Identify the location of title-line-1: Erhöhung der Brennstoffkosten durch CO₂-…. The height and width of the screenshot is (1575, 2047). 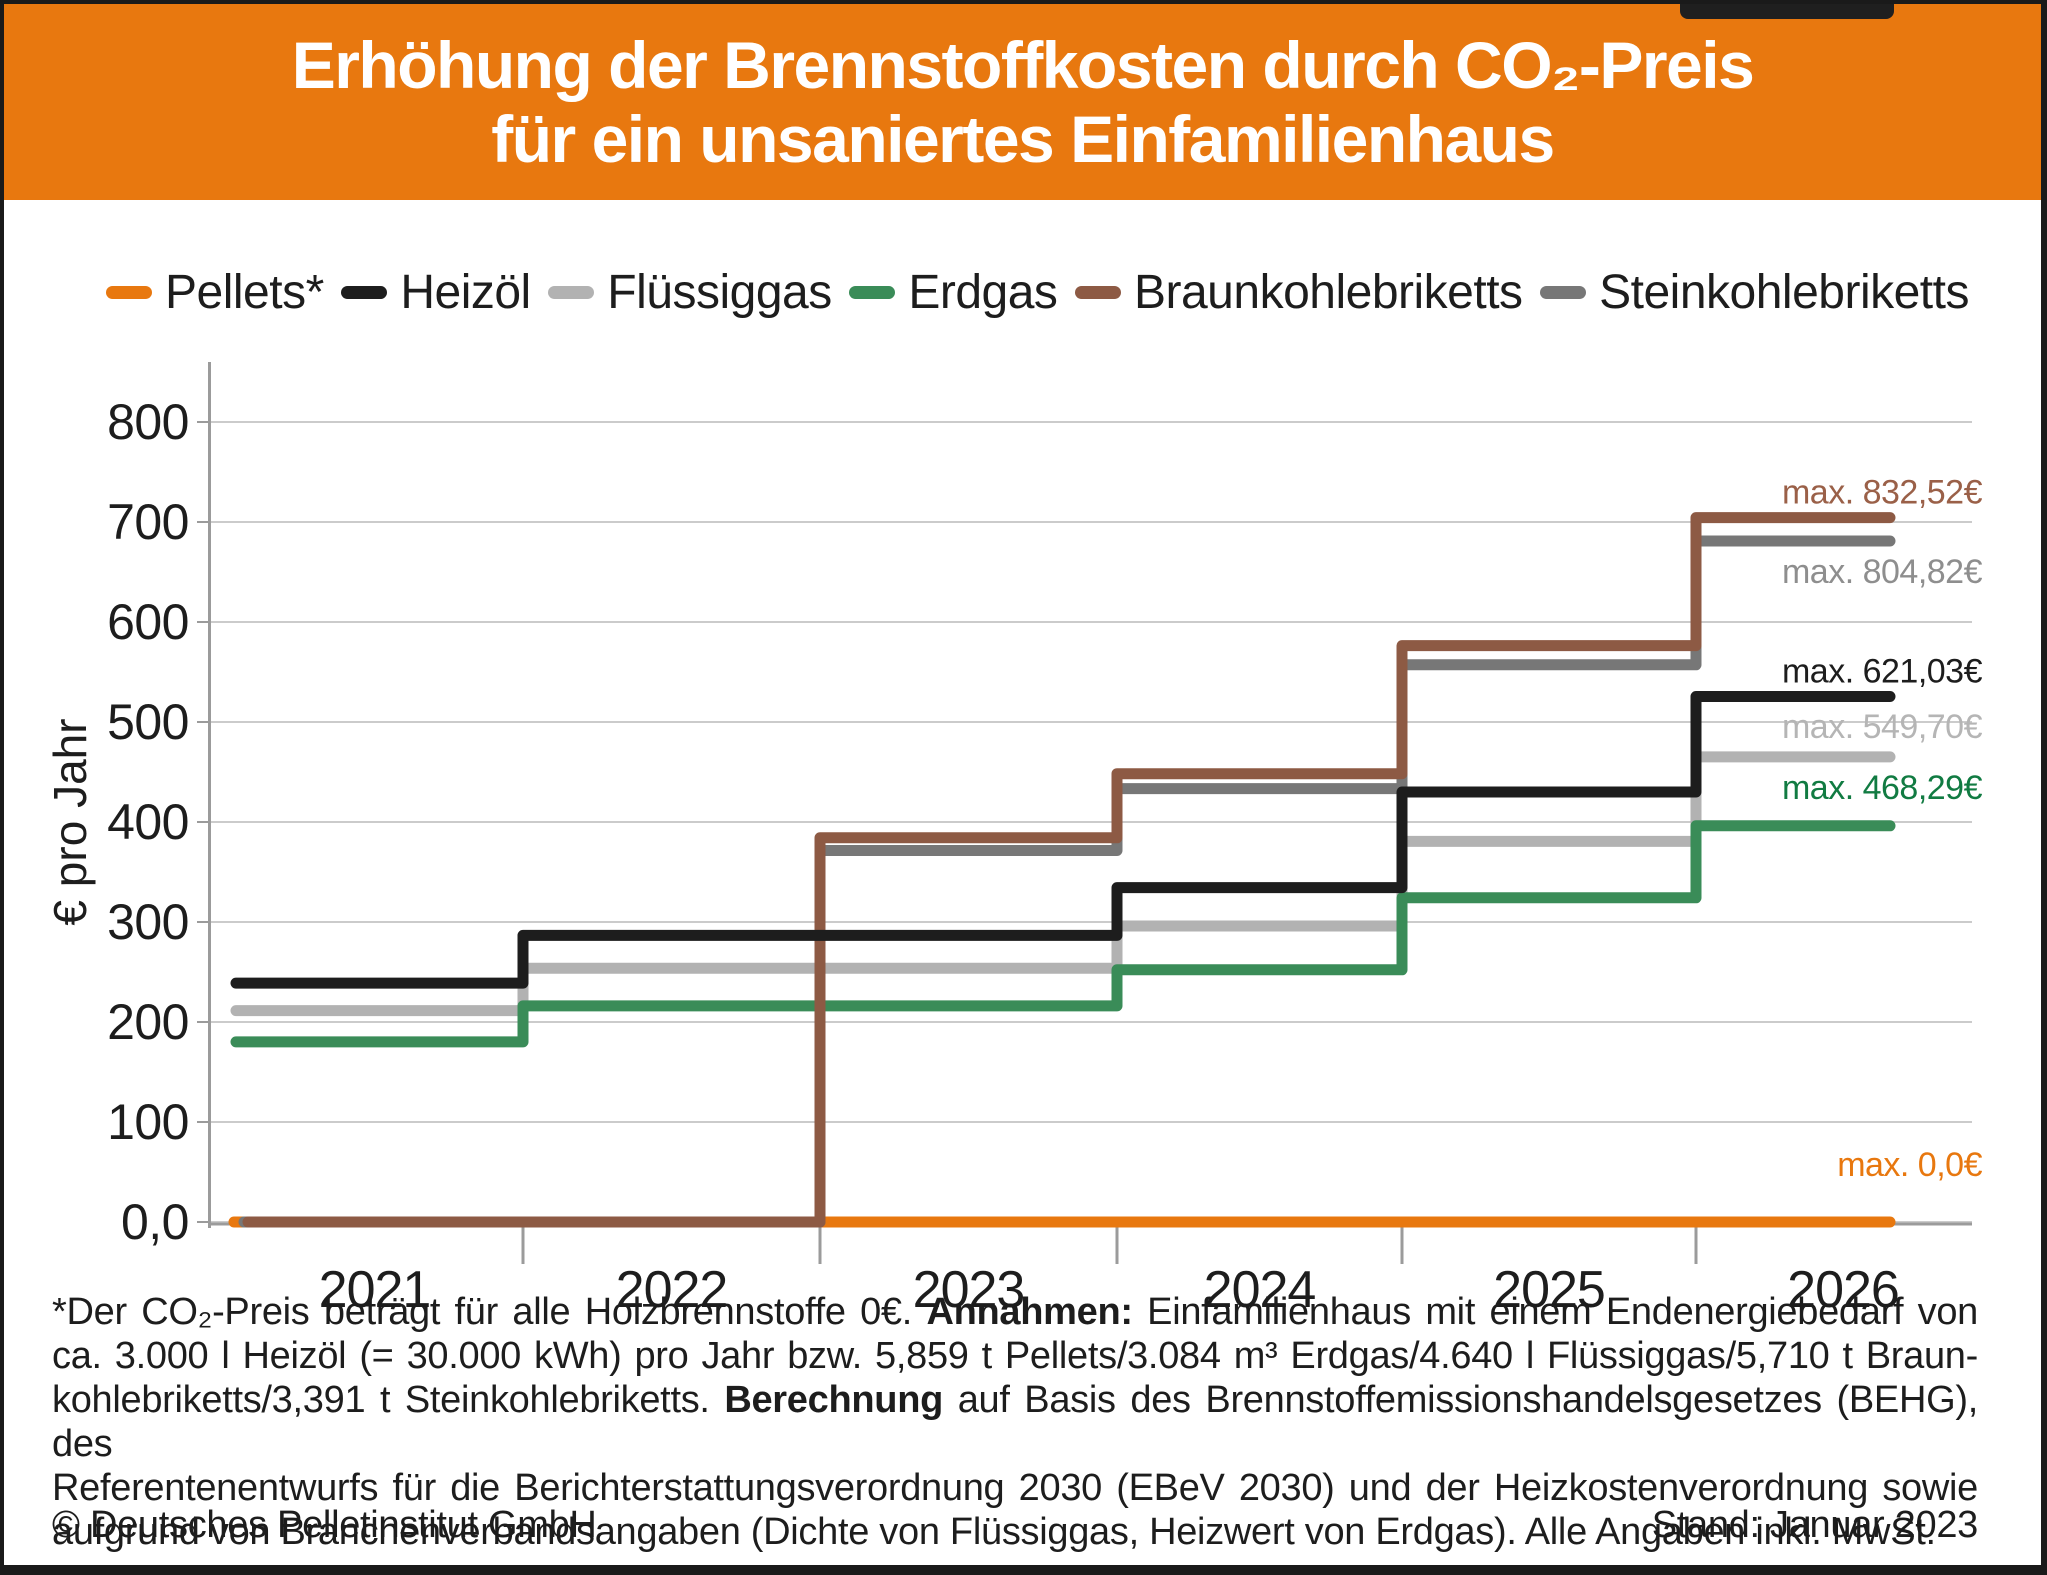
(1023, 65).